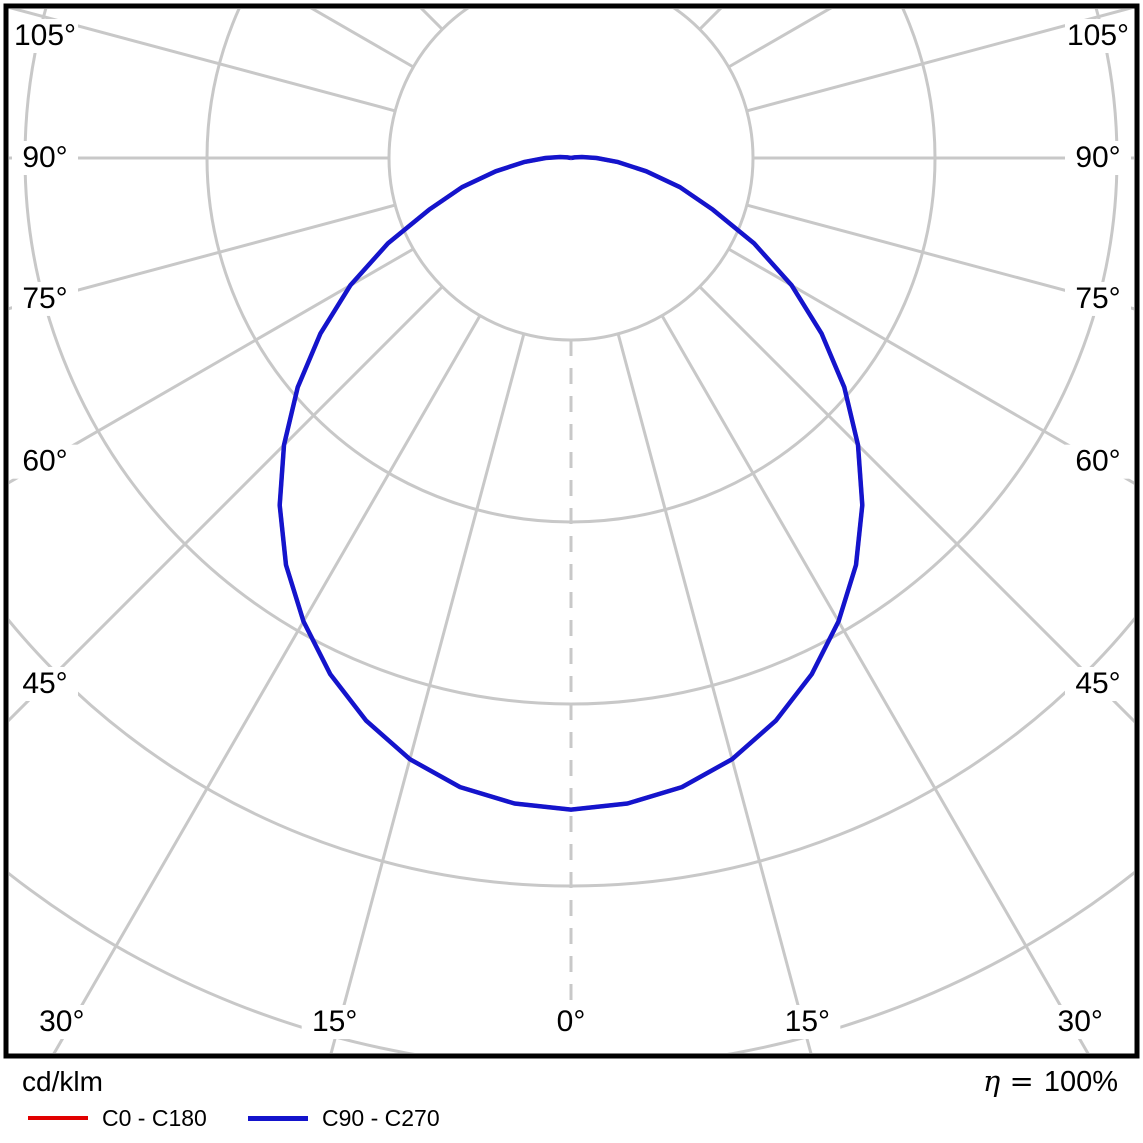 The image size is (1143, 1143). Describe the element at coordinates (1008, 1081) in the screenshot. I see `eta-symbol: η =` at that location.